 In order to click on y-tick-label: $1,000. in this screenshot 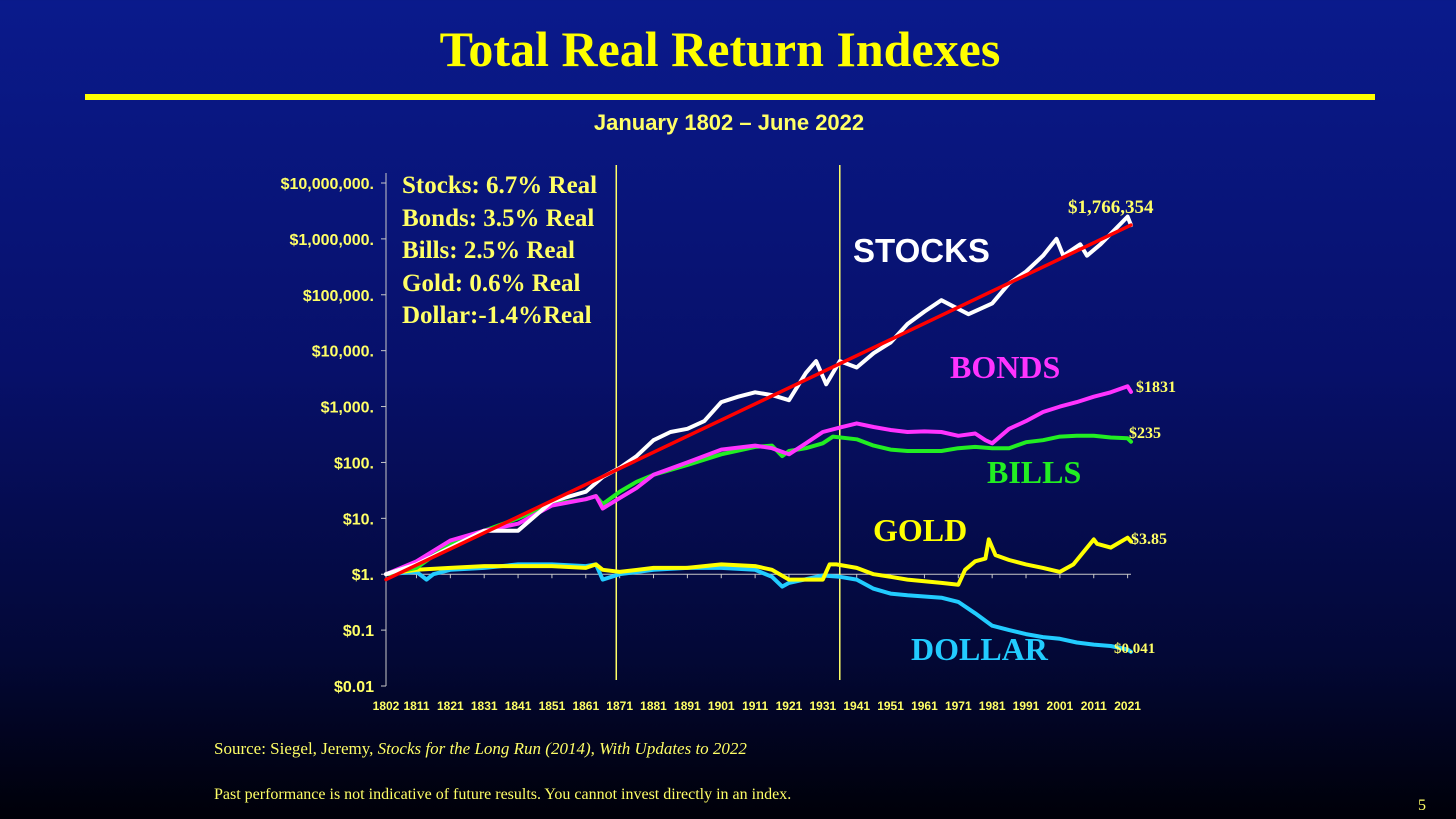, I will do `click(347, 408)`.